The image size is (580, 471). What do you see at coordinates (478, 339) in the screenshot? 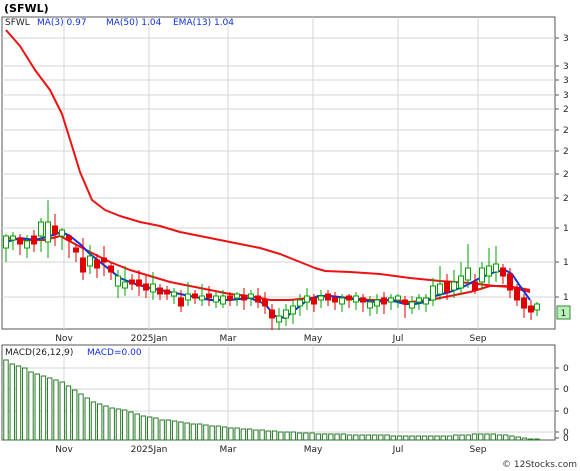
I see `price-x-tick-label: Sep` at bounding box center [478, 339].